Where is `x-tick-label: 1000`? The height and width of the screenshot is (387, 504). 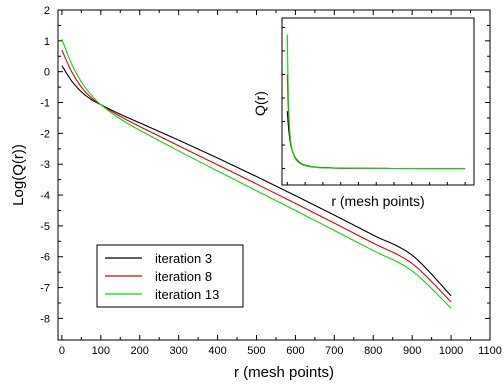
x-tick-label: 1000 is located at coordinates (451, 351).